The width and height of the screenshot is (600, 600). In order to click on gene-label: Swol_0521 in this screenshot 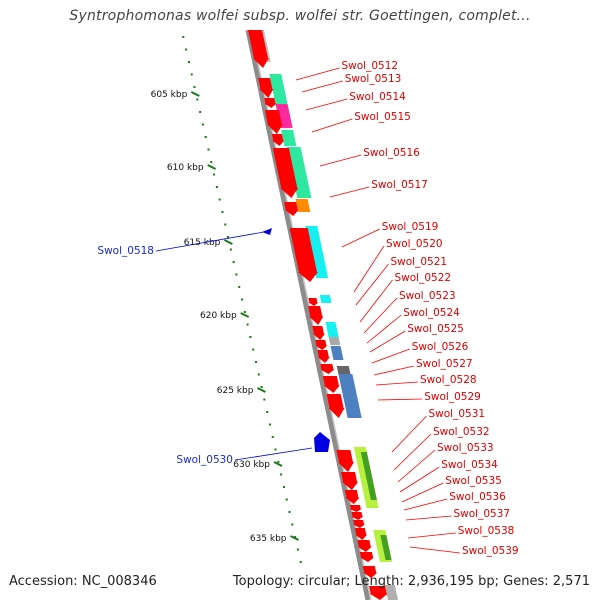, I will do `click(419, 262)`.